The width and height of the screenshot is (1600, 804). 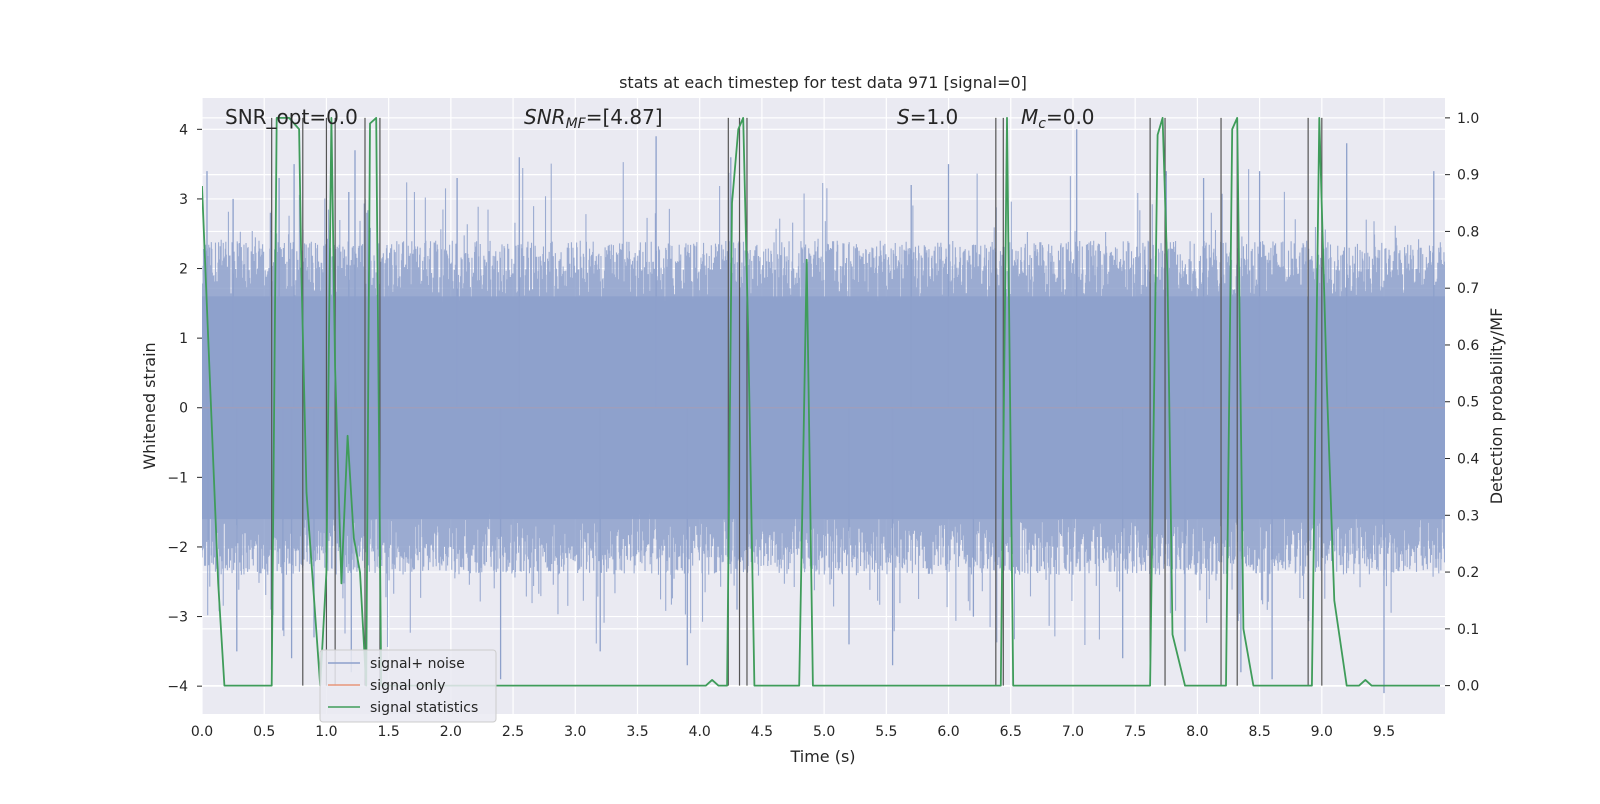 What do you see at coordinates (1259, 732) in the screenshot?
I see `x-tick-label: 8.5` at bounding box center [1259, 732].